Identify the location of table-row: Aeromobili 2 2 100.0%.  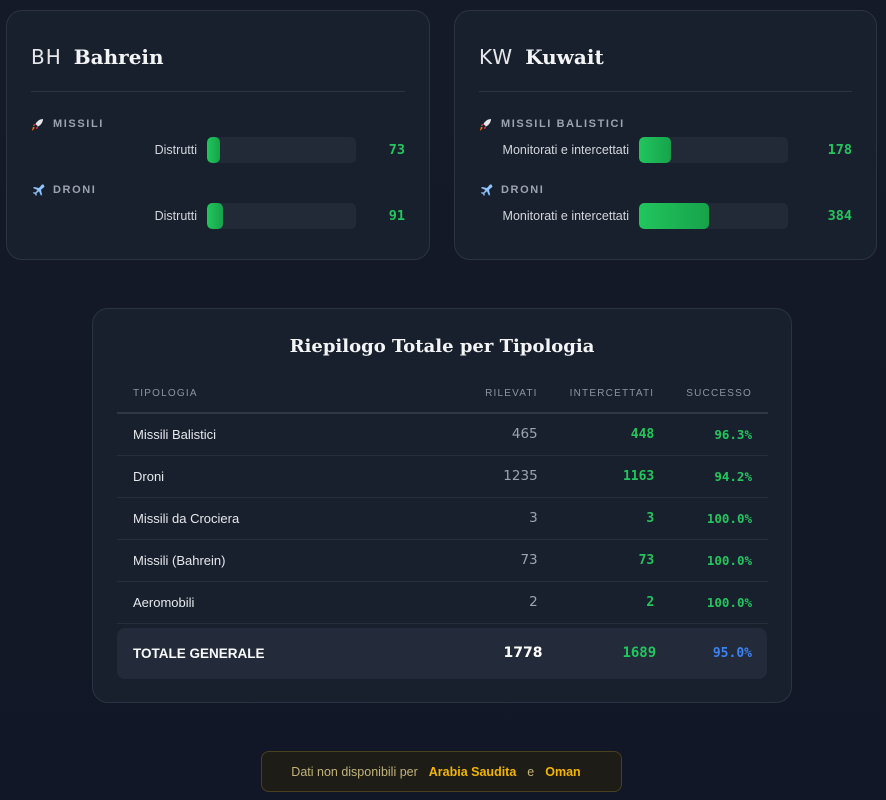
(442, 602).